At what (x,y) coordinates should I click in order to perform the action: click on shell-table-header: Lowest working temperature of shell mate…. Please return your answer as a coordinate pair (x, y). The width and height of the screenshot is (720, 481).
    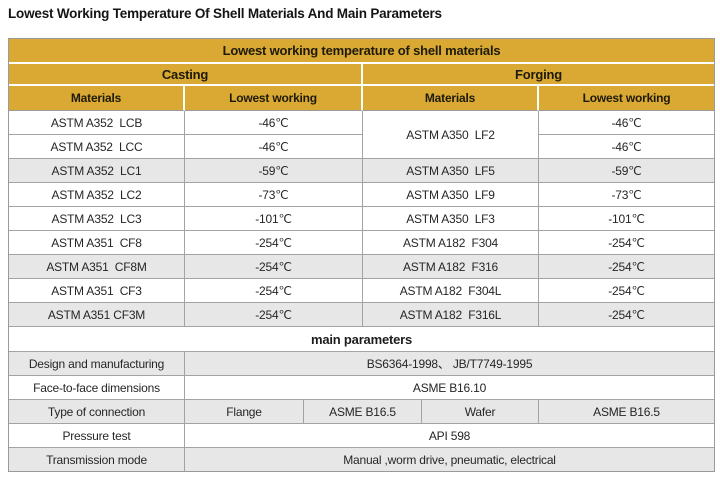
    Looking at the image, I should click on (361, 51).